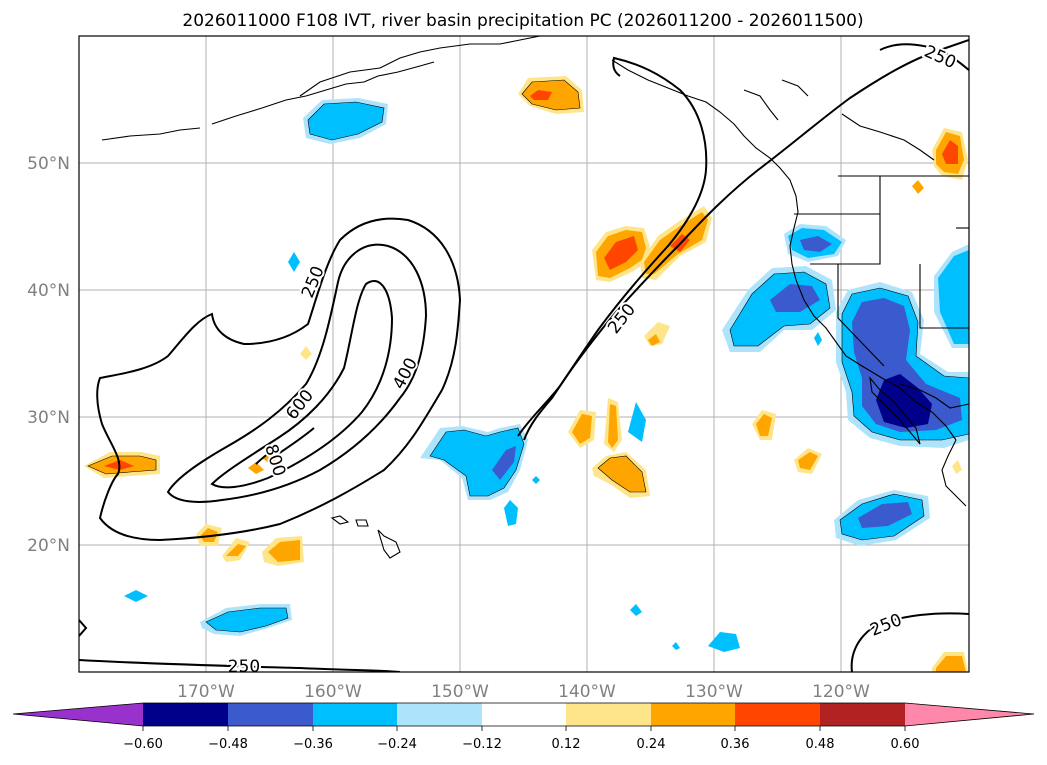 The image size is (1047, 765). What do you see at coordinates (198, 456) in the screenshot?
I see `precip-positive-region-subtropical` at bounding box center [198, 456].